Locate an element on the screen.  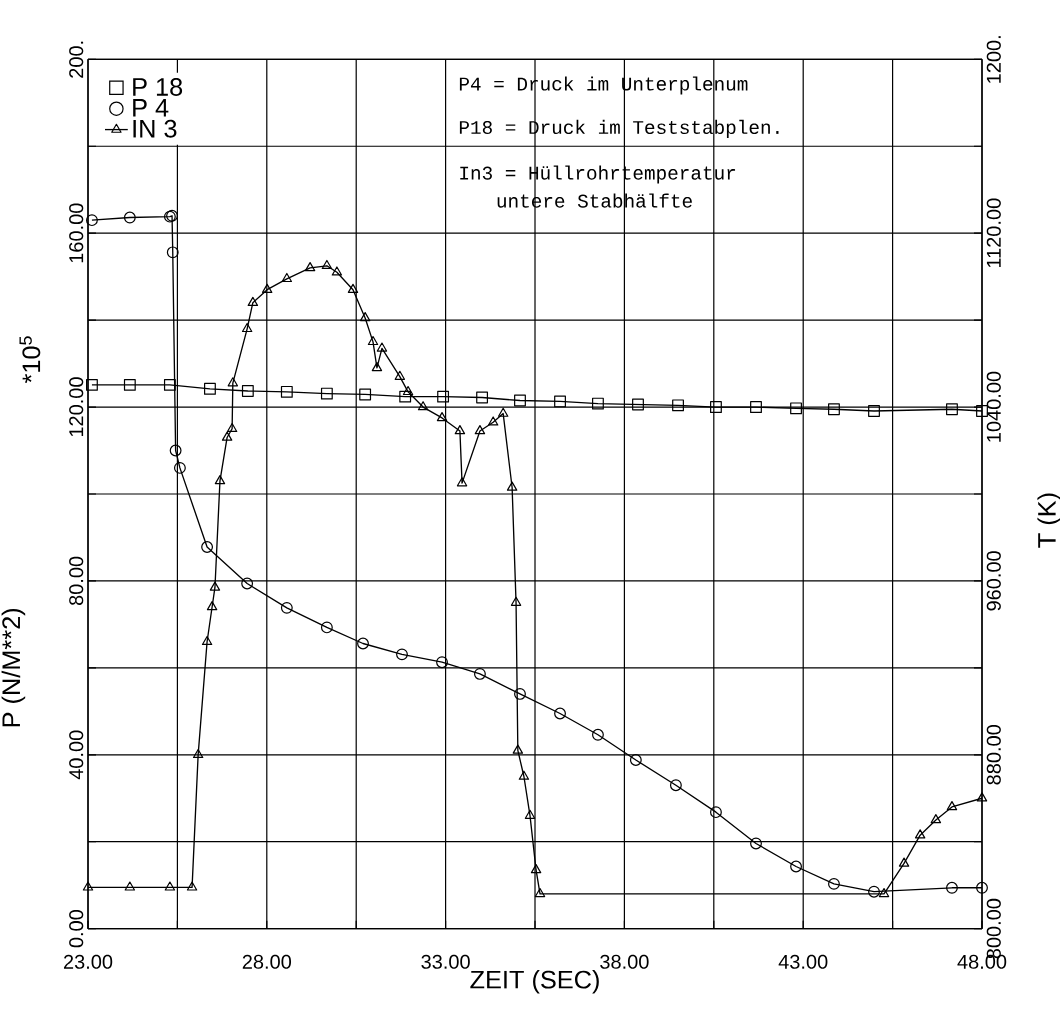
y-tick-label: 160.00 is located at coordinates (76, 233).